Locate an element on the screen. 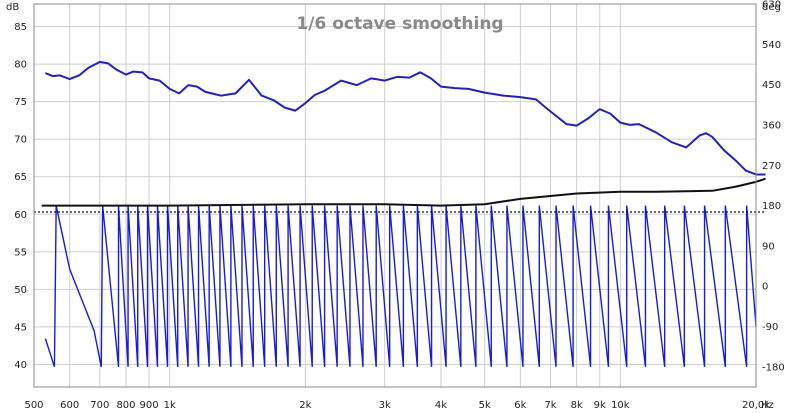  y-left-tick-label: 70 is located at coordinates (20, 140).